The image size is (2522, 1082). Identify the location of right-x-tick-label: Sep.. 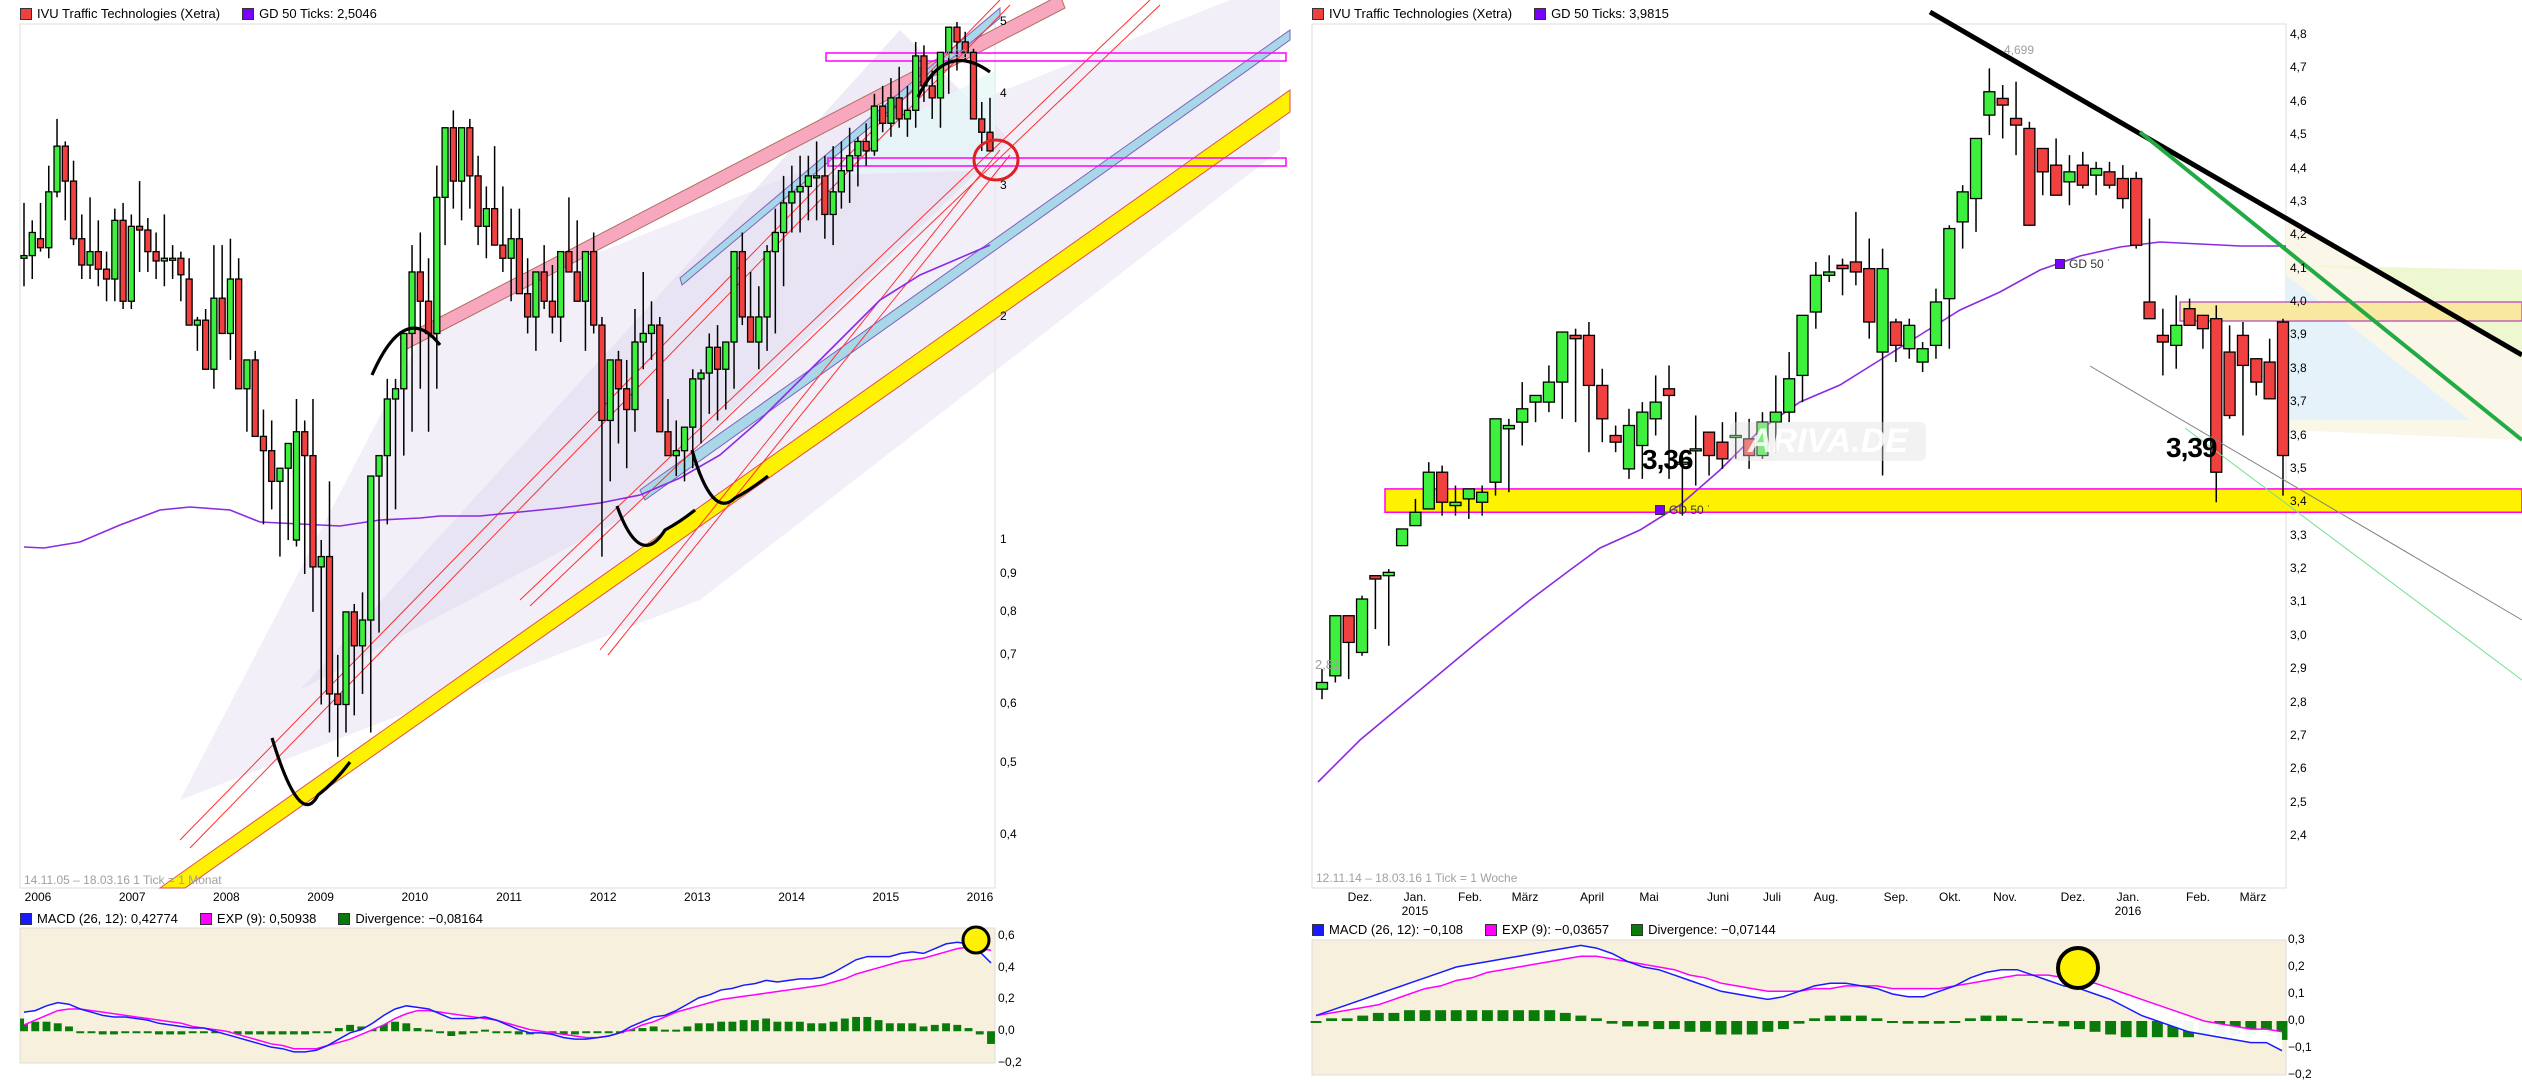
(1896, 897).